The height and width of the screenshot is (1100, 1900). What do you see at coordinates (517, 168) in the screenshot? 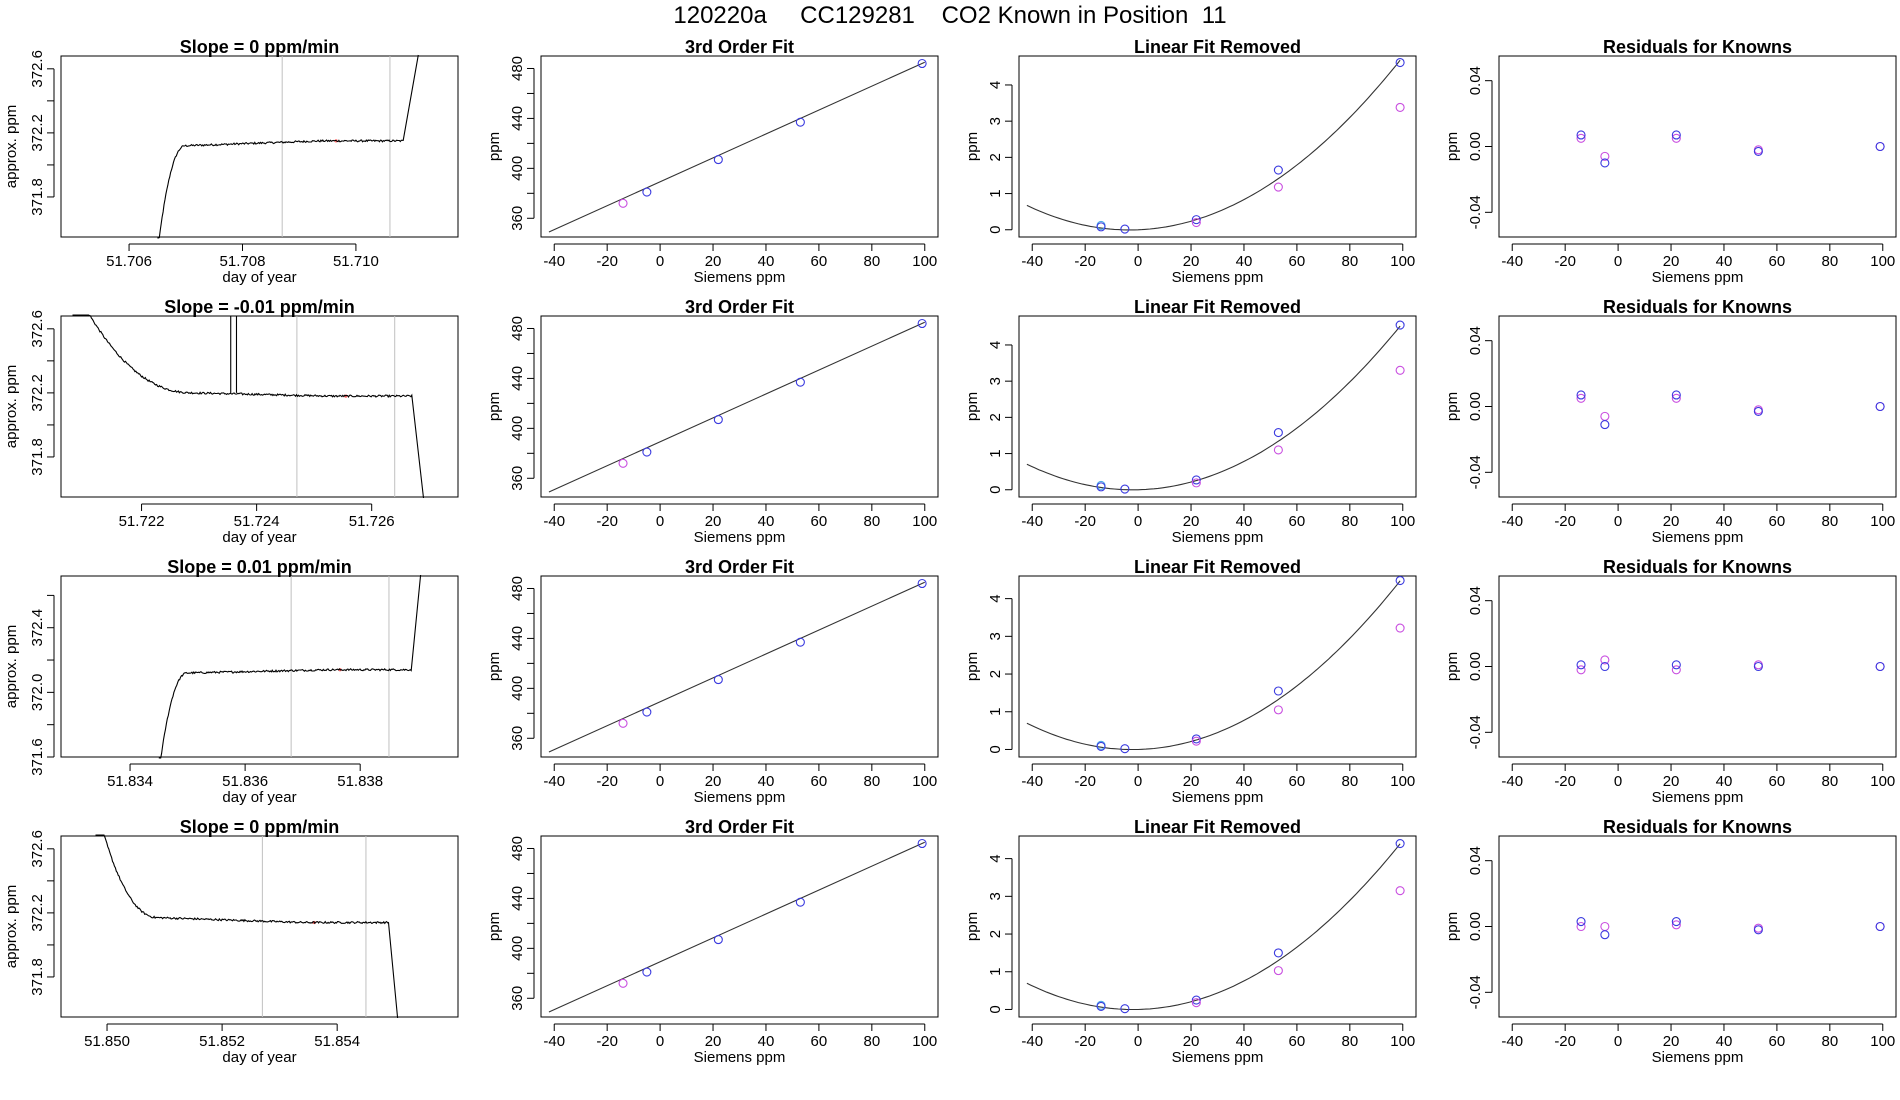
I see `y-tick-label: 400` at bounding box center [517, 168].